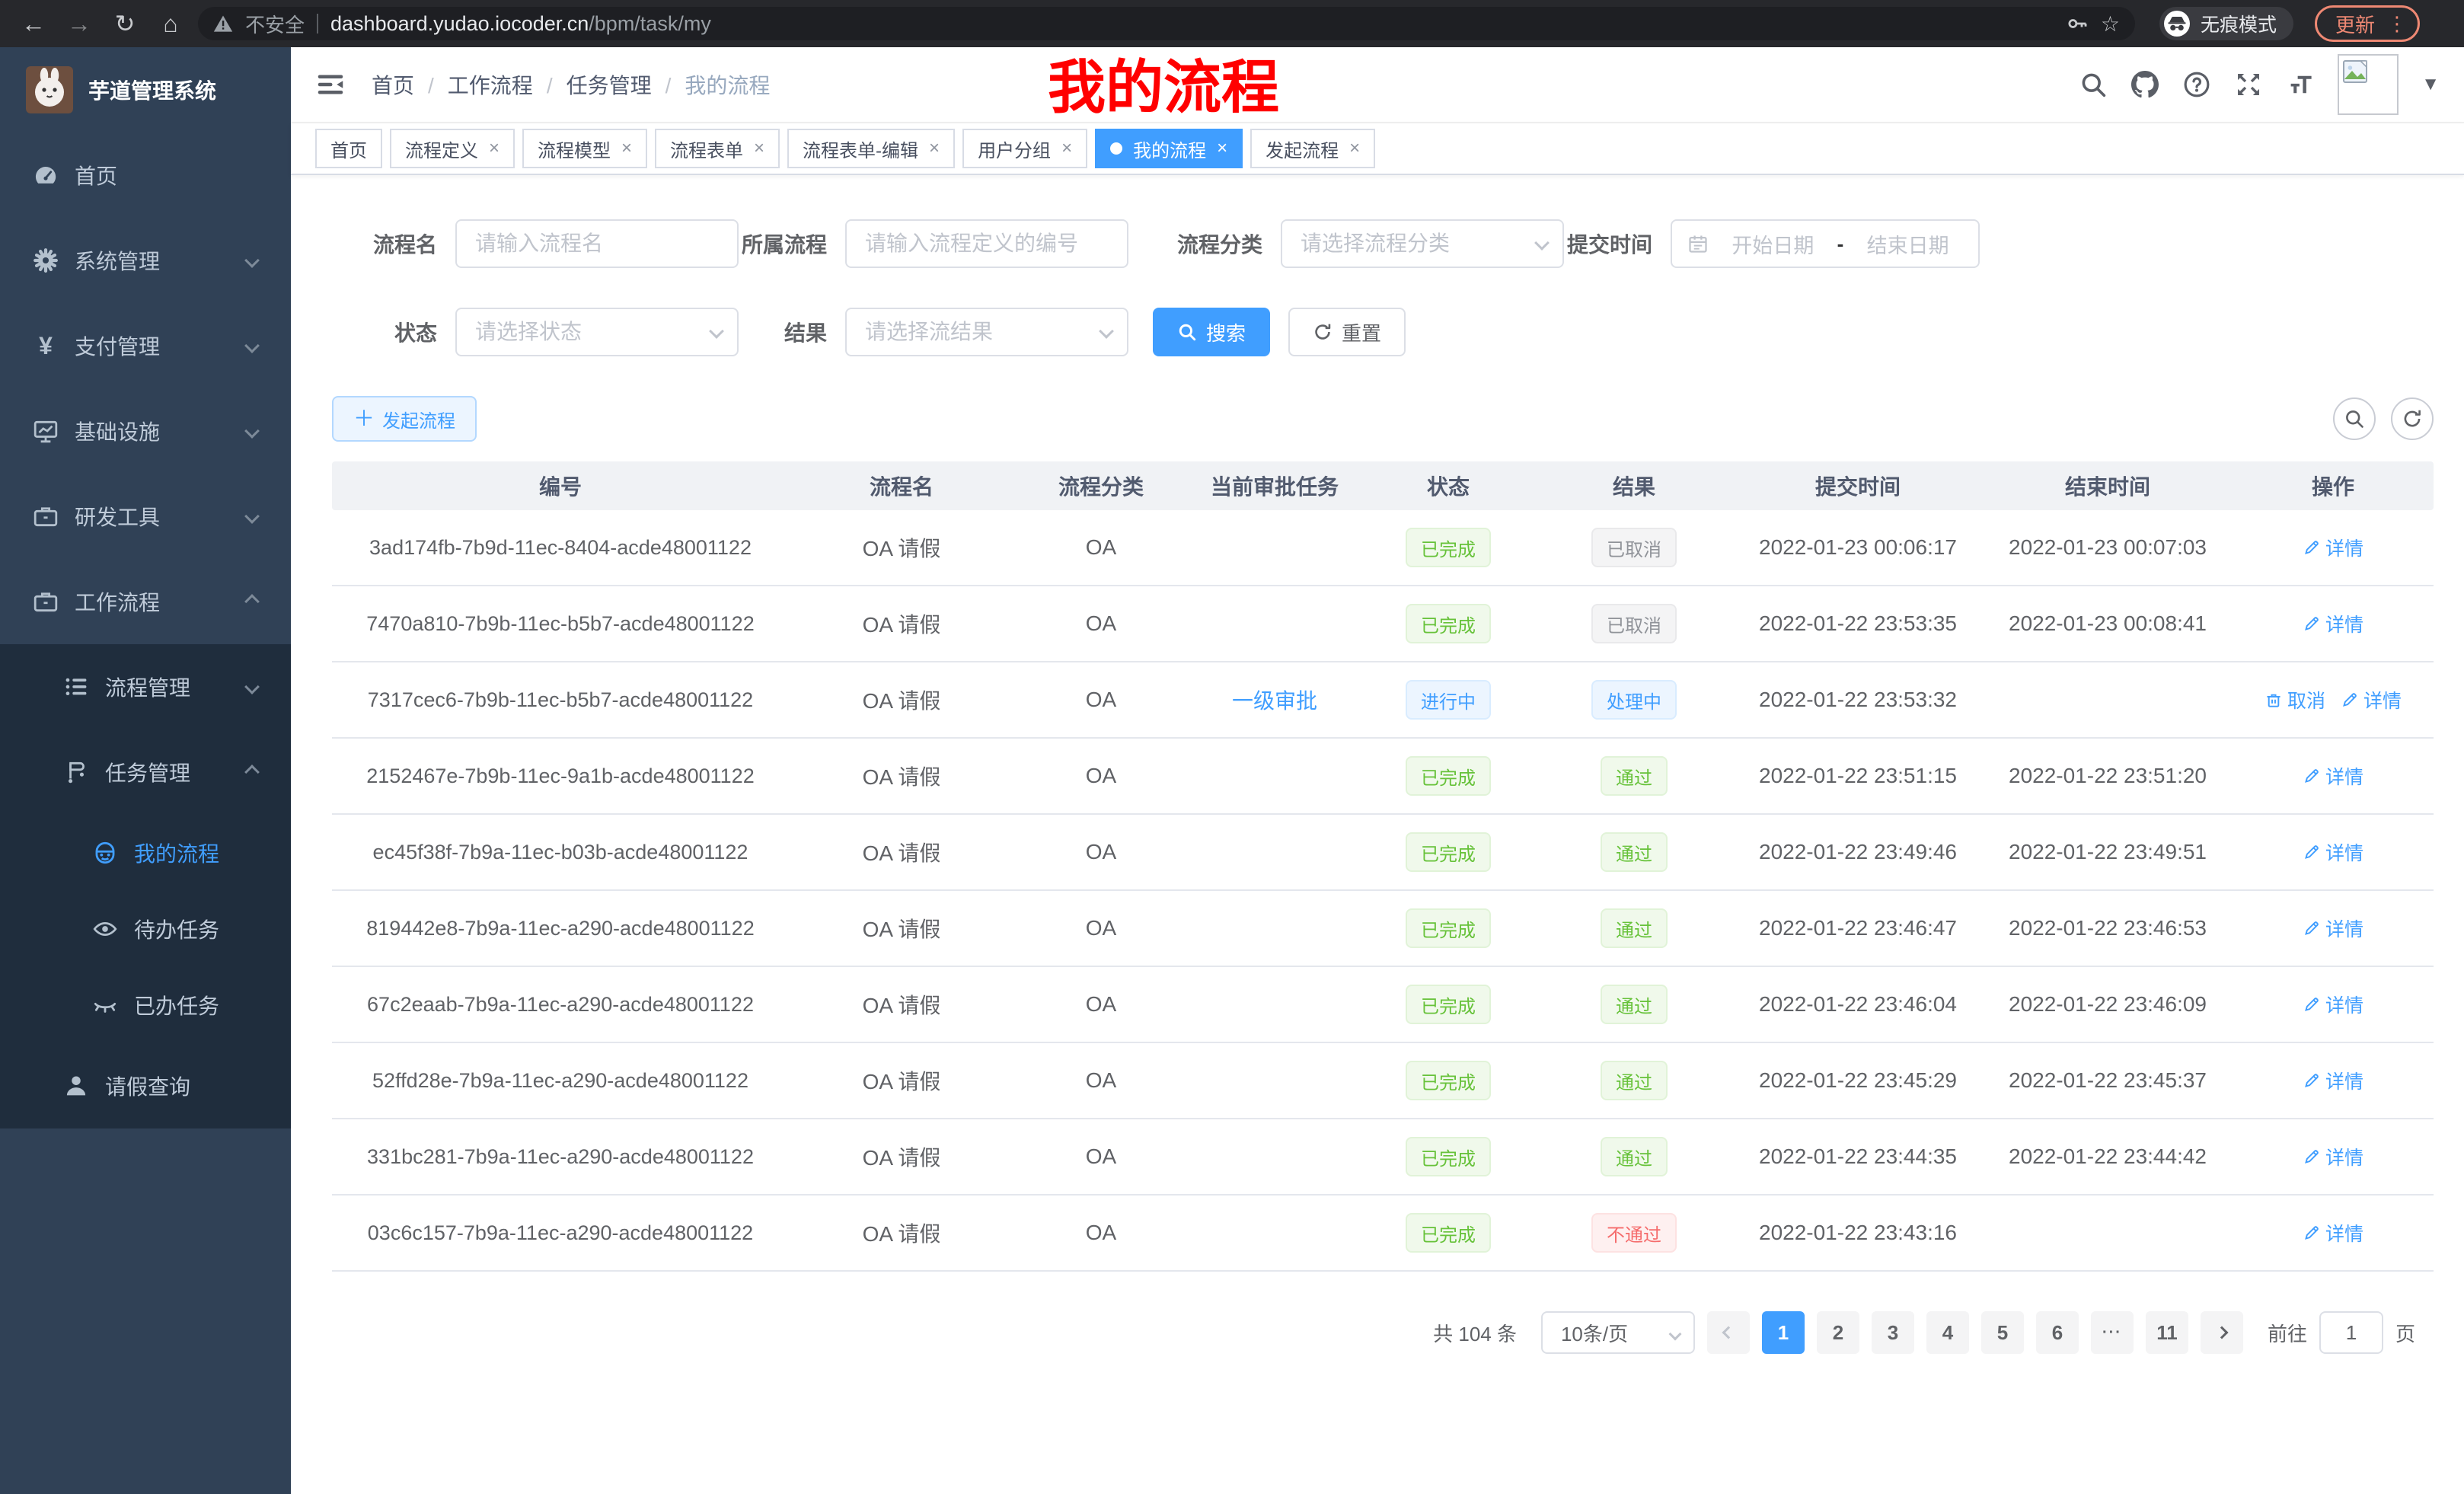 The height and width of the screenshot is (1494, 2464). I want to click on sidebar-item: 任务管理, so click(145, 772).